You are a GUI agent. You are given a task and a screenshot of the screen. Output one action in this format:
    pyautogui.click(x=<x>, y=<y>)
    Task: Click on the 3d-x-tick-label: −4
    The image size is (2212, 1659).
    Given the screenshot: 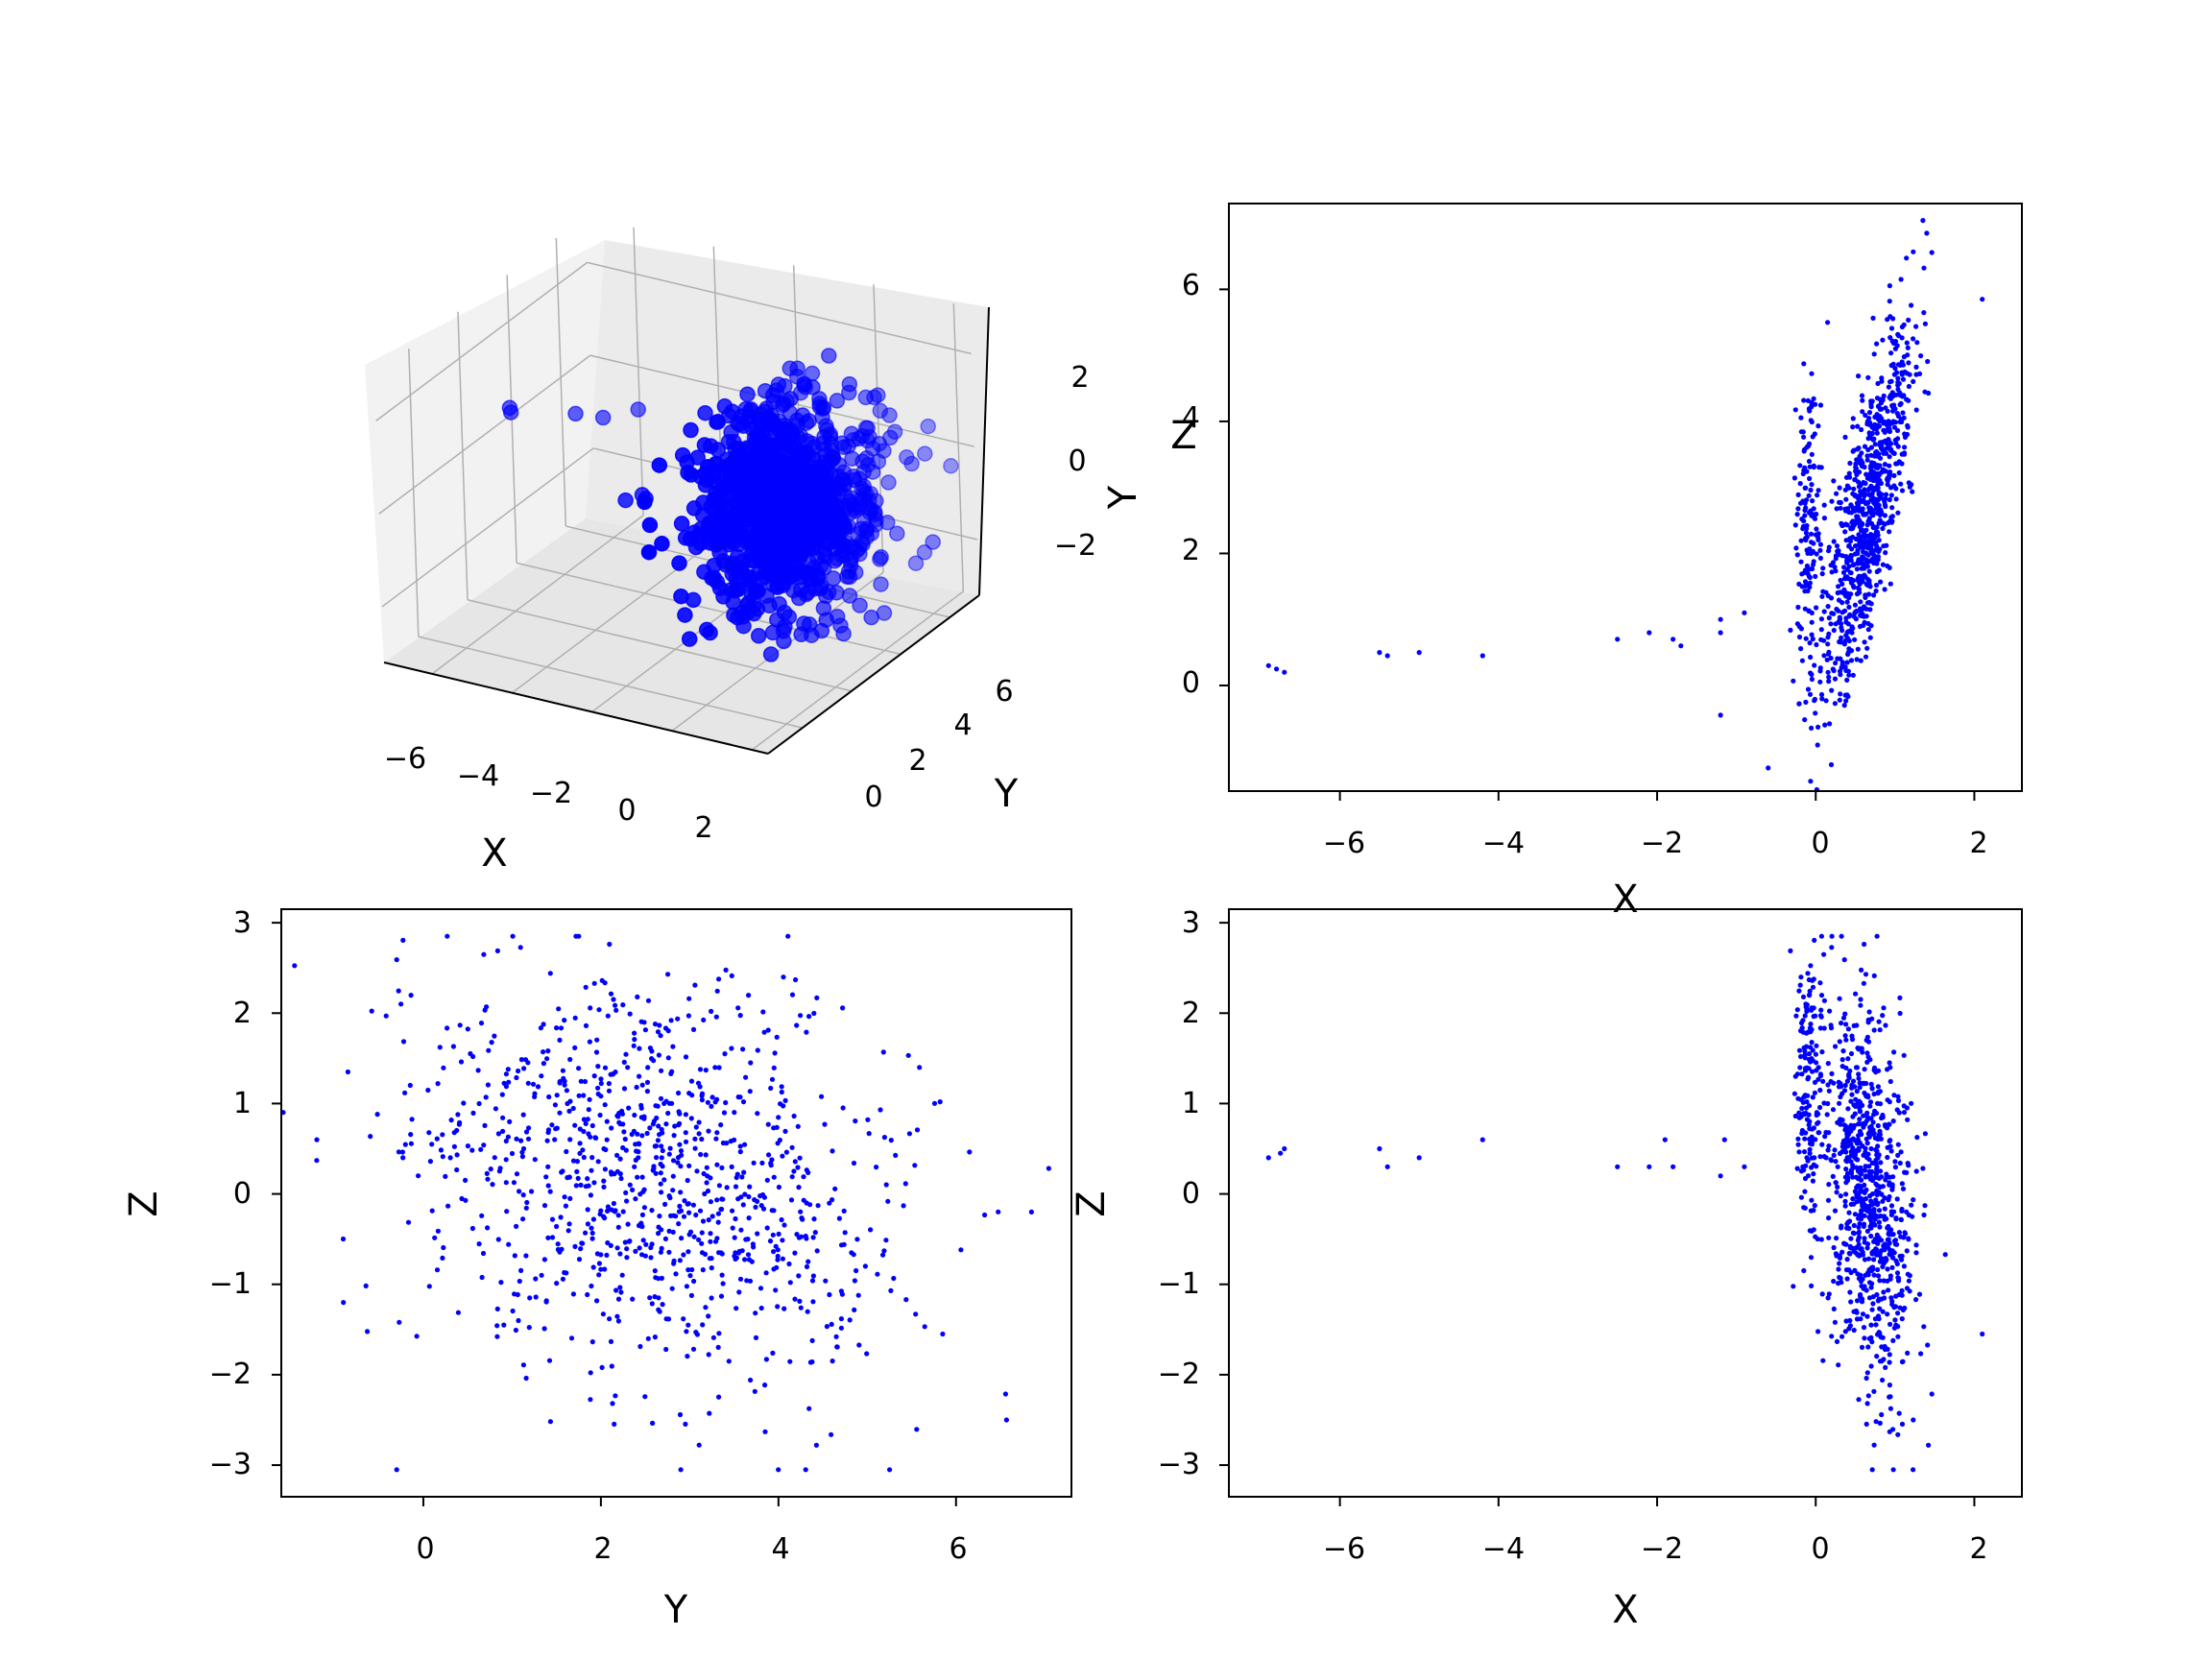 What is the action you would take?
    pyautogui.click(x=478, y=776)
    